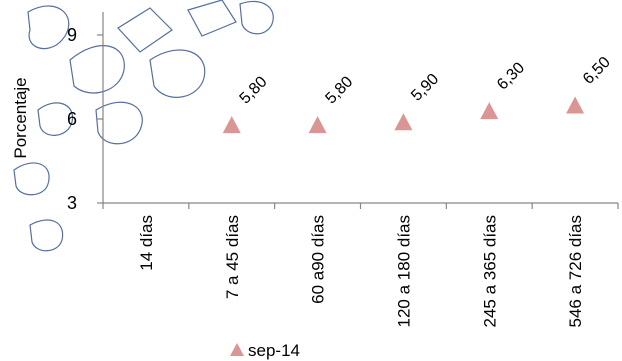 Image resolution: width=622 pixels, height=361 pixels. What do you see at coordinates (274, 350) in the screenshot?
I see `legend-label-sep-14: sep-14` at bounding box center [274, 350].